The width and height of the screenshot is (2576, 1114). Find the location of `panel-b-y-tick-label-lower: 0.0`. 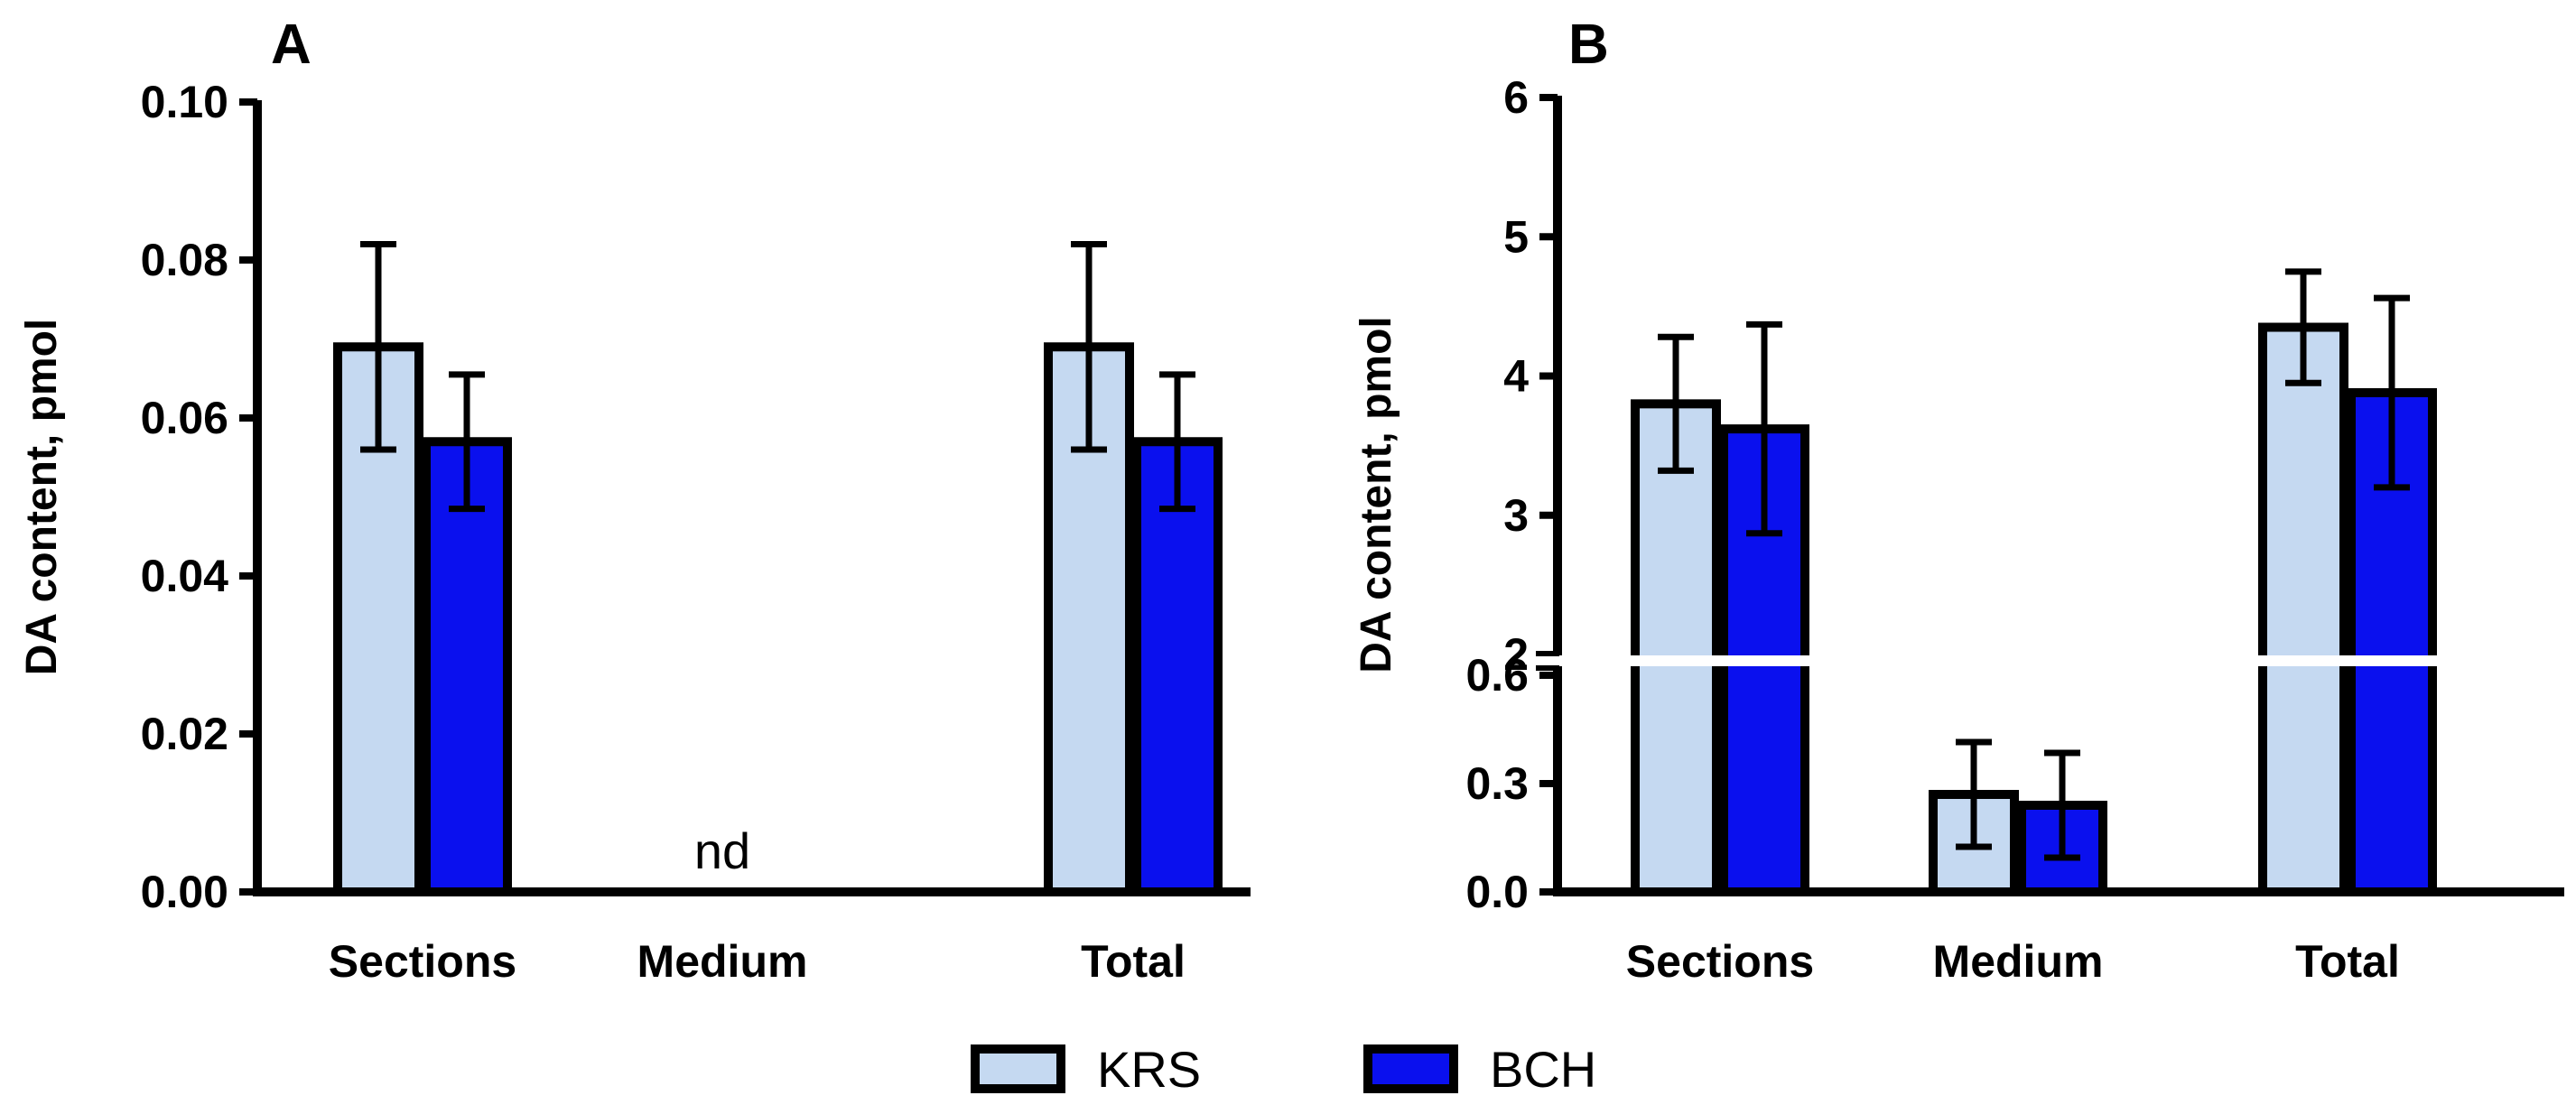

panel-b-y-tick-label-lower: 0.0 is located at coordinates (1497, 892).